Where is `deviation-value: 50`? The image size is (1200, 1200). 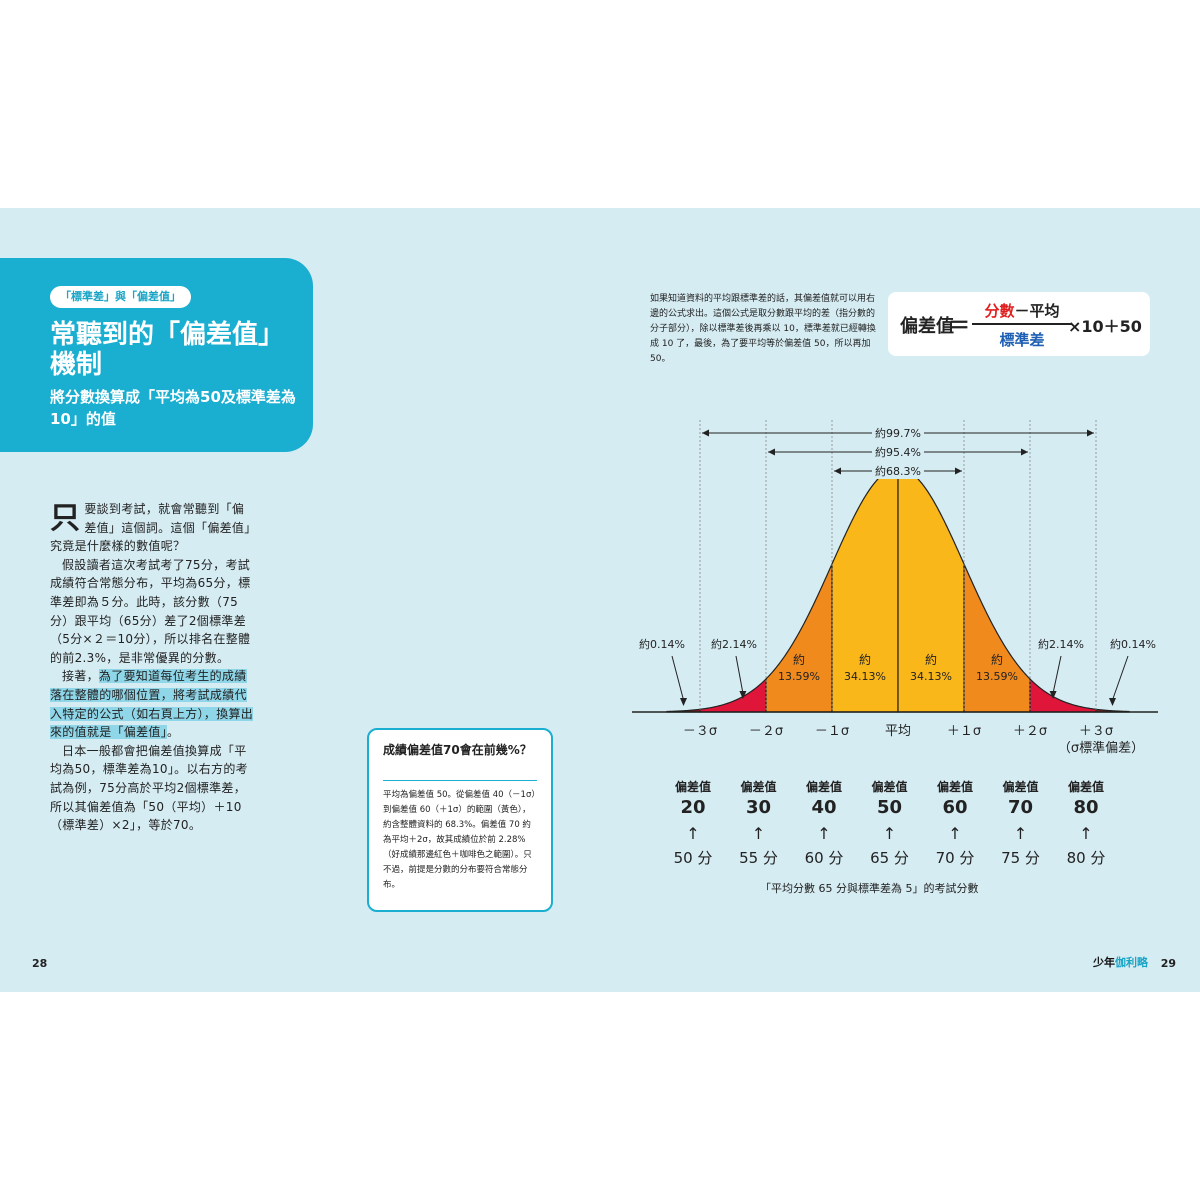 deviation-value: 50 is located at coordinates (889, 807).